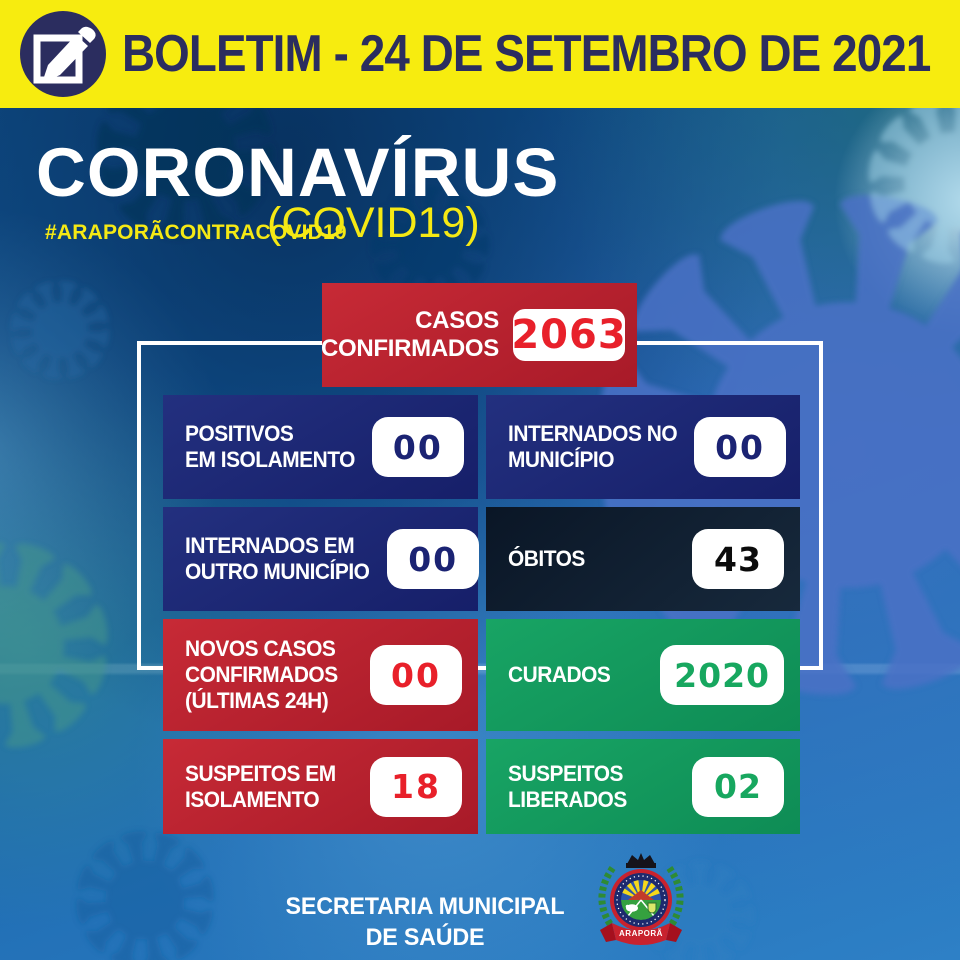  Describe the element at coordinates (643, 675) in the screenshot. I see `stat-box-curados: CURADOS 2020` at that location.